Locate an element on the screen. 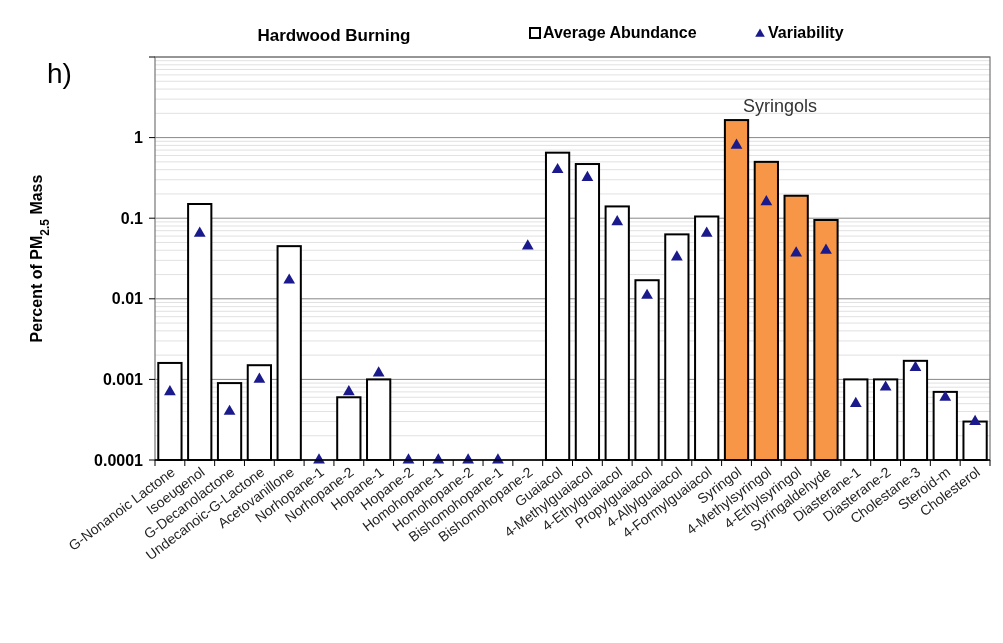  legend-label: Average Abundance is located at coordinates (620, 32).